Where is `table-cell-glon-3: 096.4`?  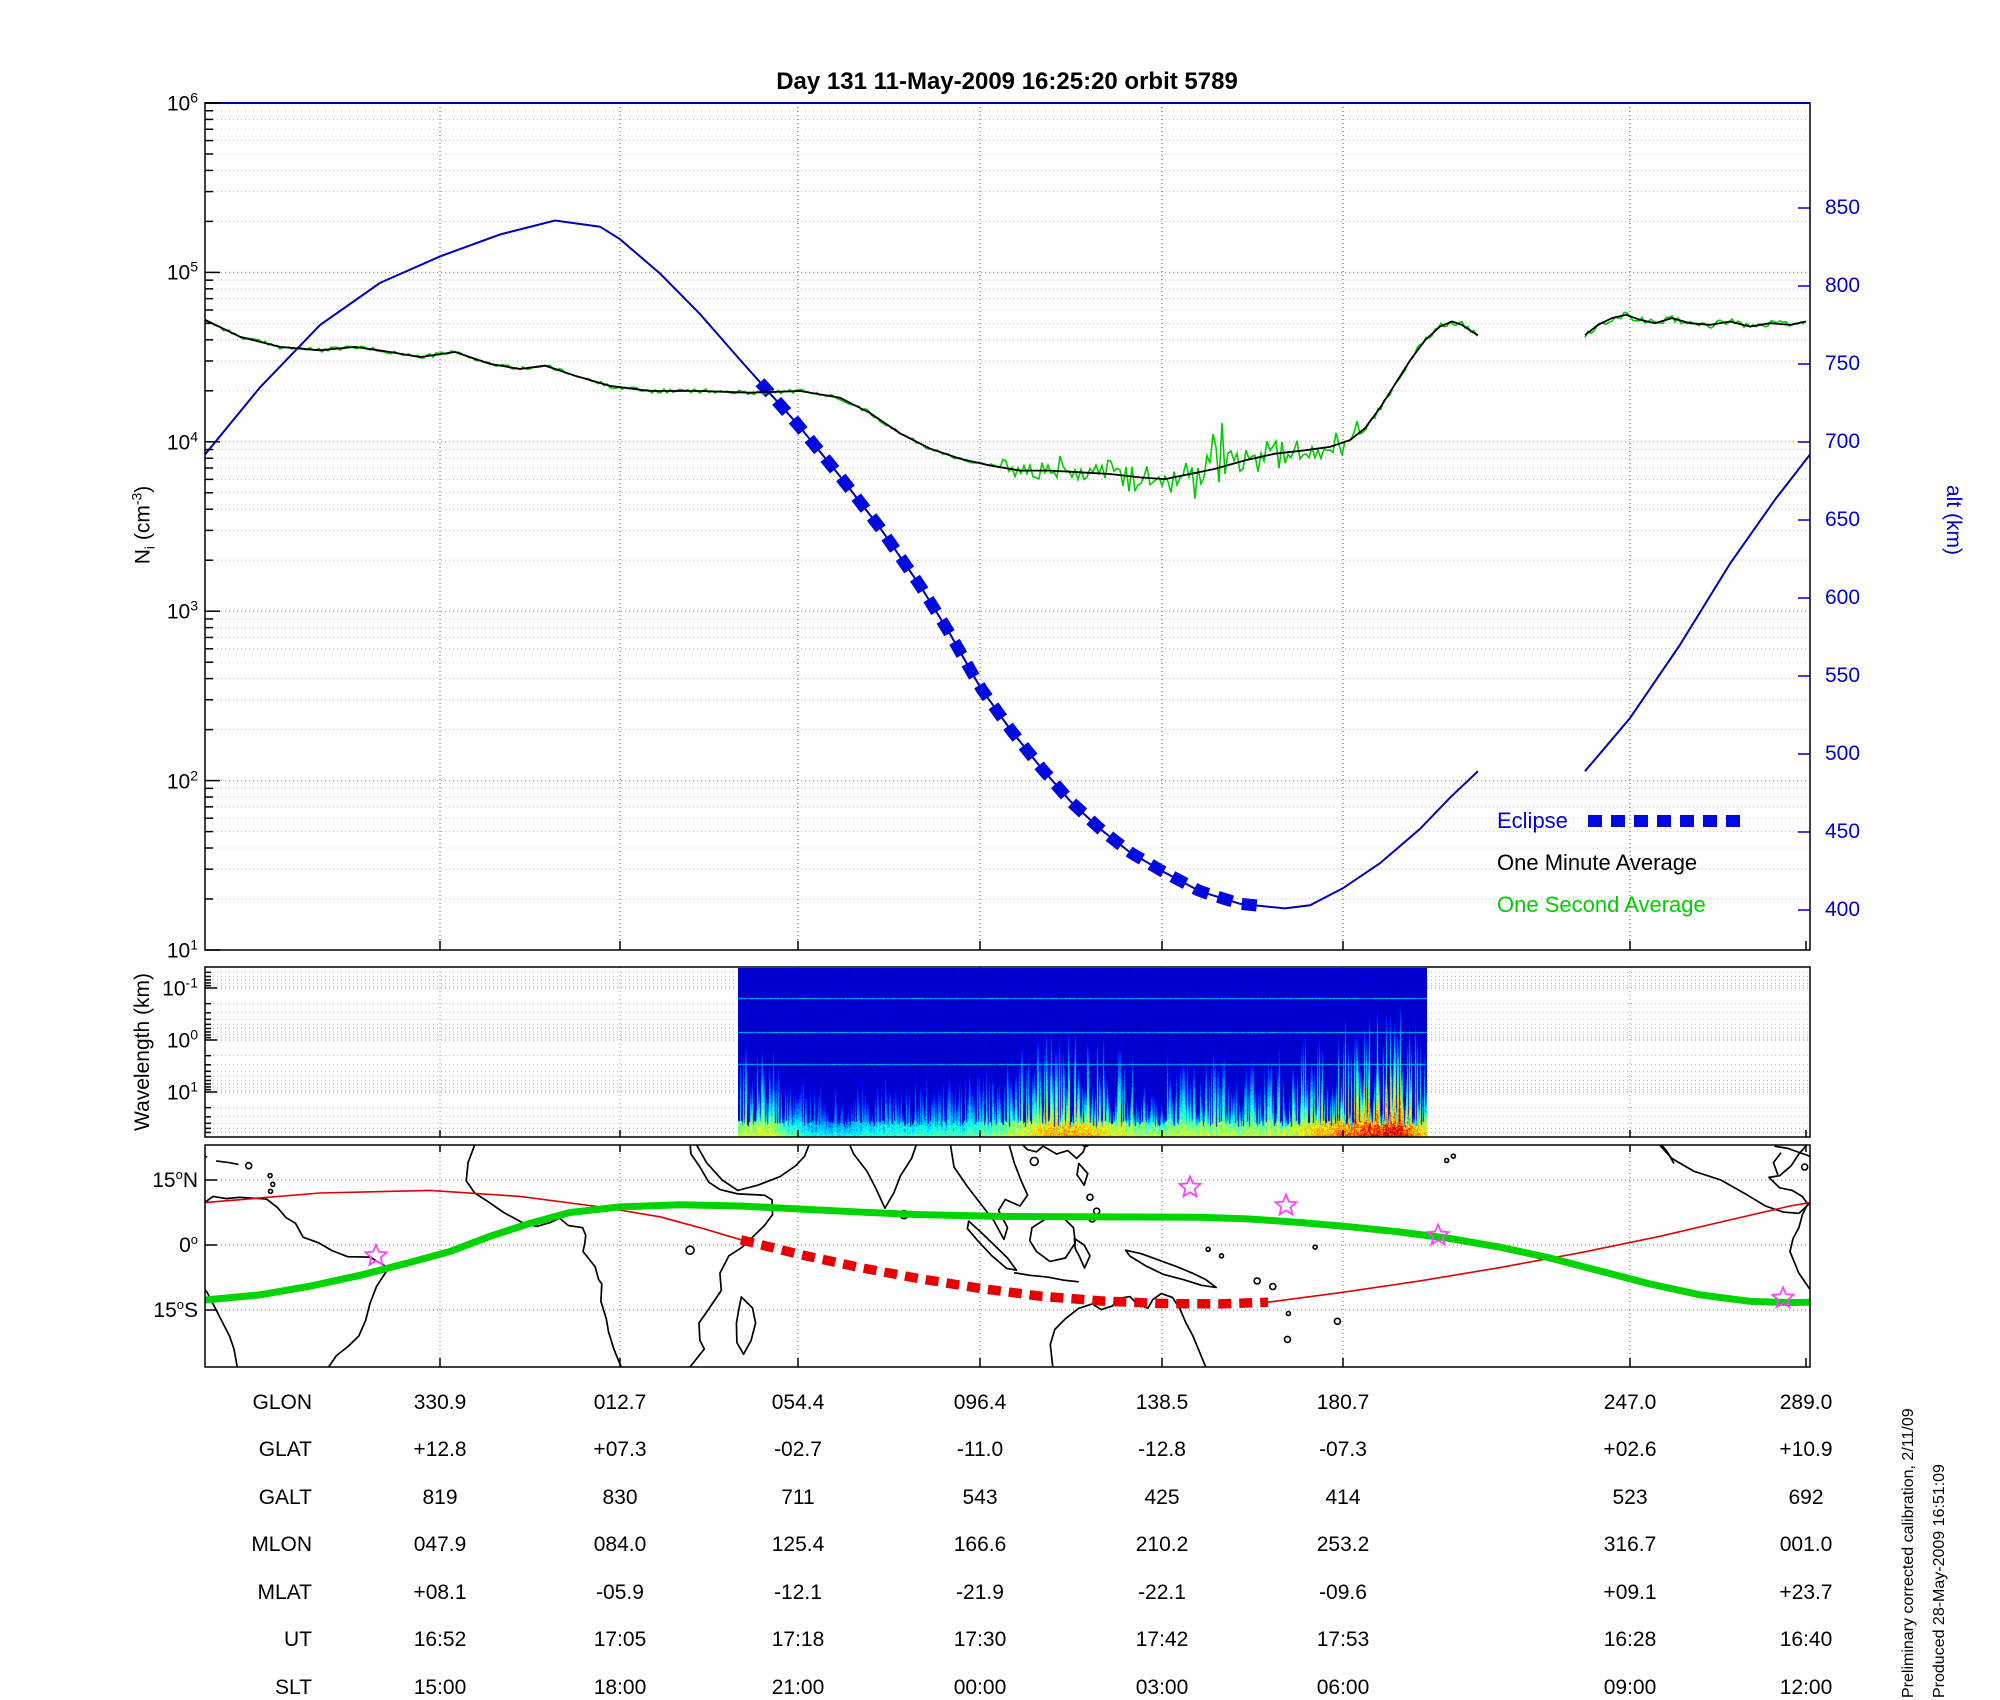 table-cell-glon-3: 096.4 is located at coordinates (980, 1402).